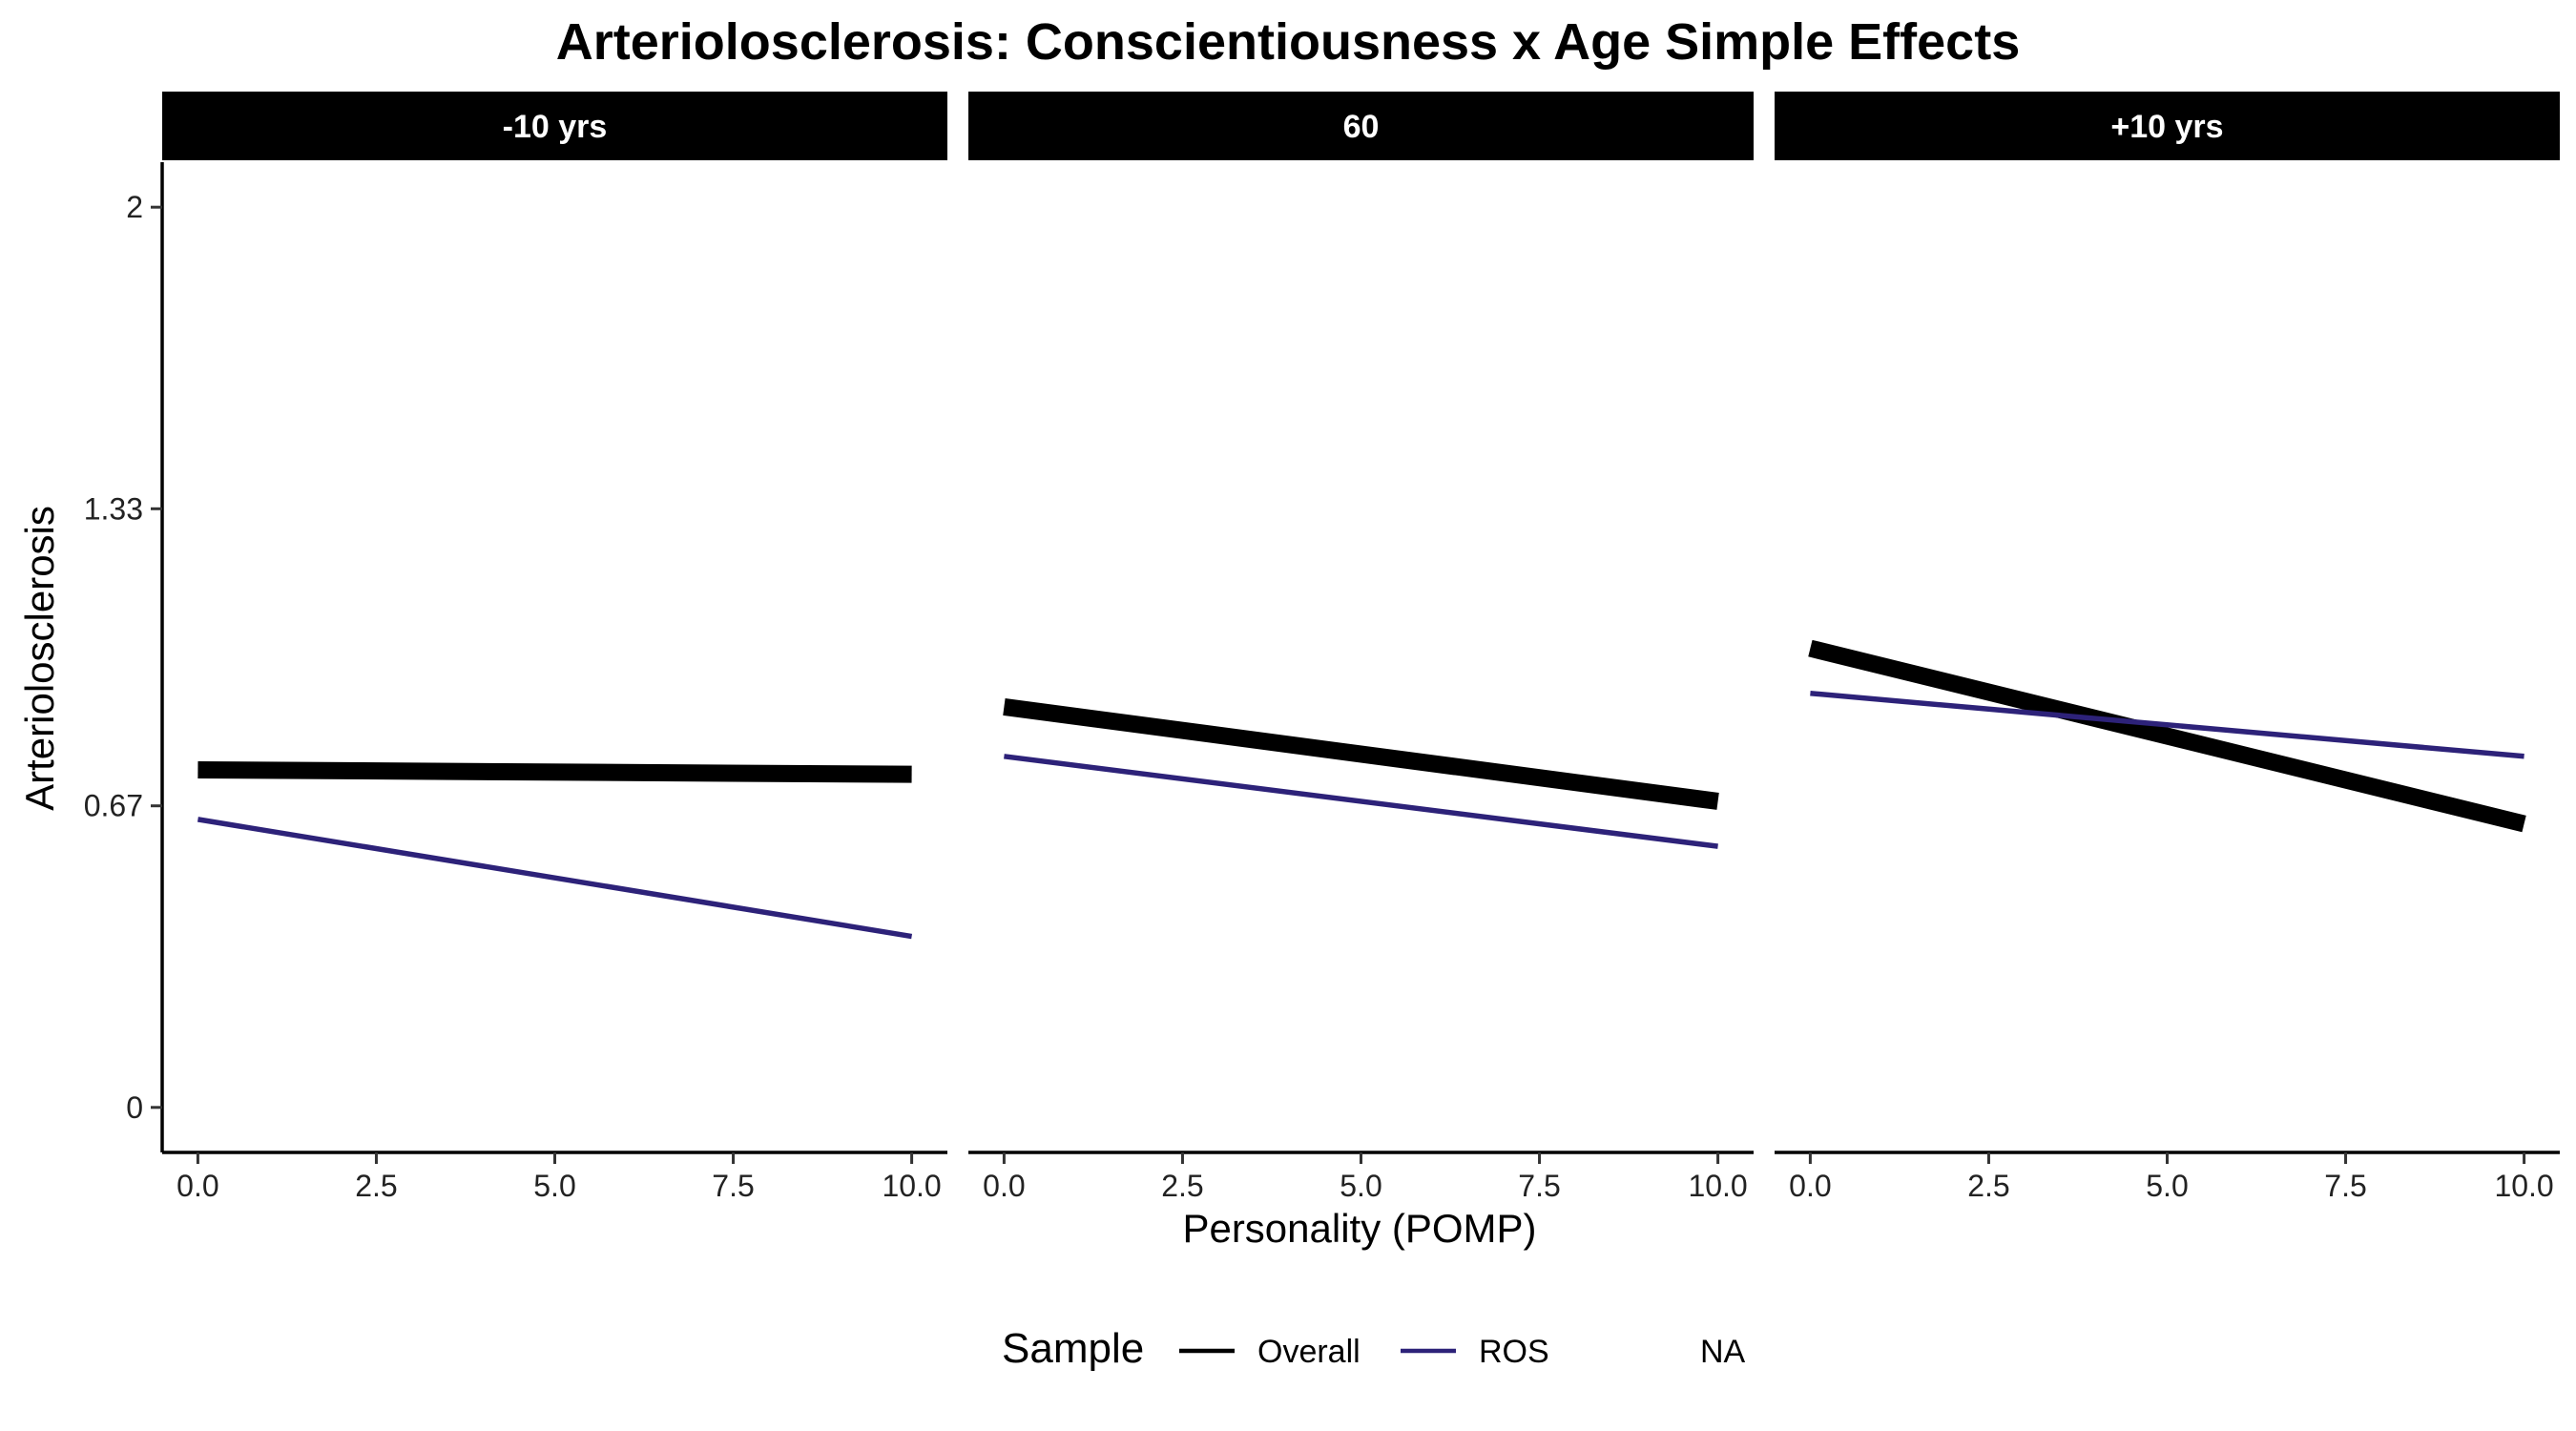 The height and width of the screenshot is (1431, 2576). What do you see at coordinates (113, 806) in the screenshot?
I see `y-tick-label: 0.67` at bounding box center [113, 806].